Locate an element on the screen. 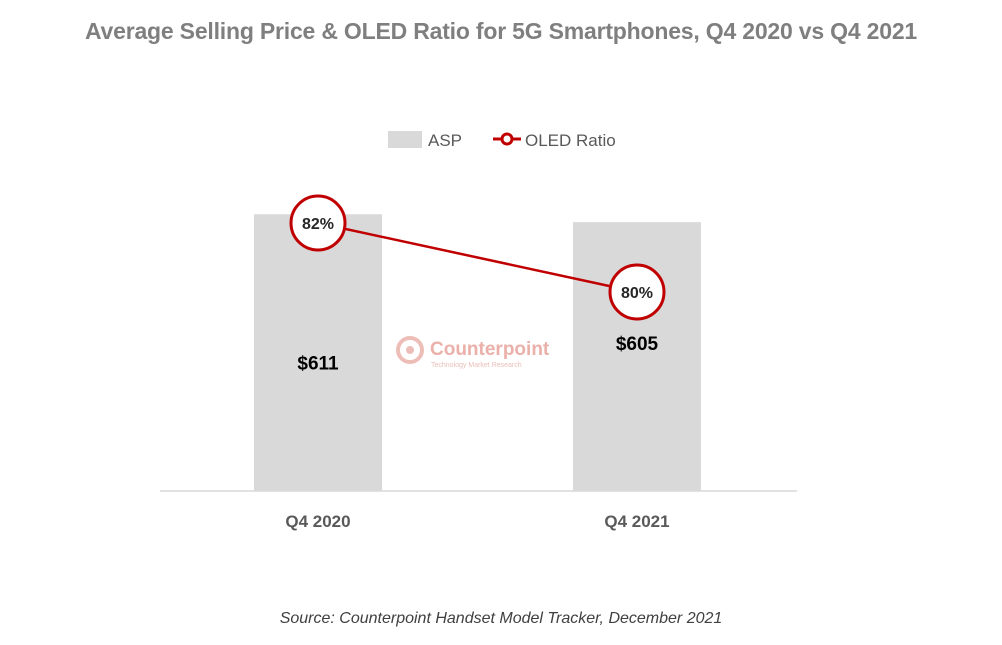 The width and height of the screenshot is (1002, 645). watermark-name: Counterpoint is located at coordinates (490, 349).